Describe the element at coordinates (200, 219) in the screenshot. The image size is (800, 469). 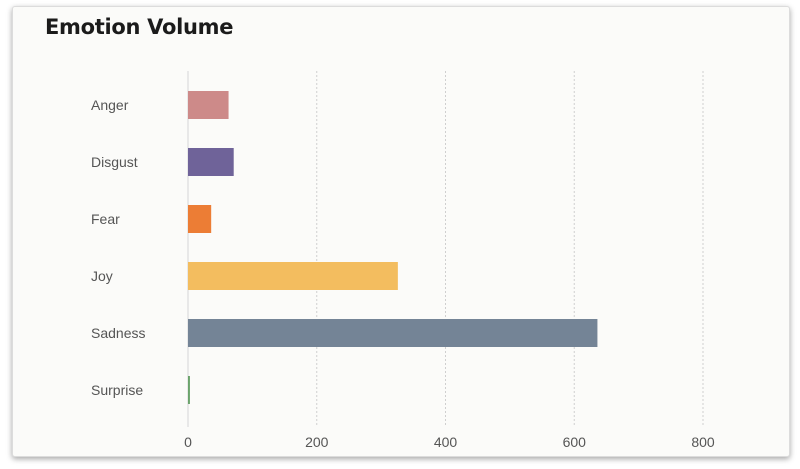
I see `bar-fear` at that location.